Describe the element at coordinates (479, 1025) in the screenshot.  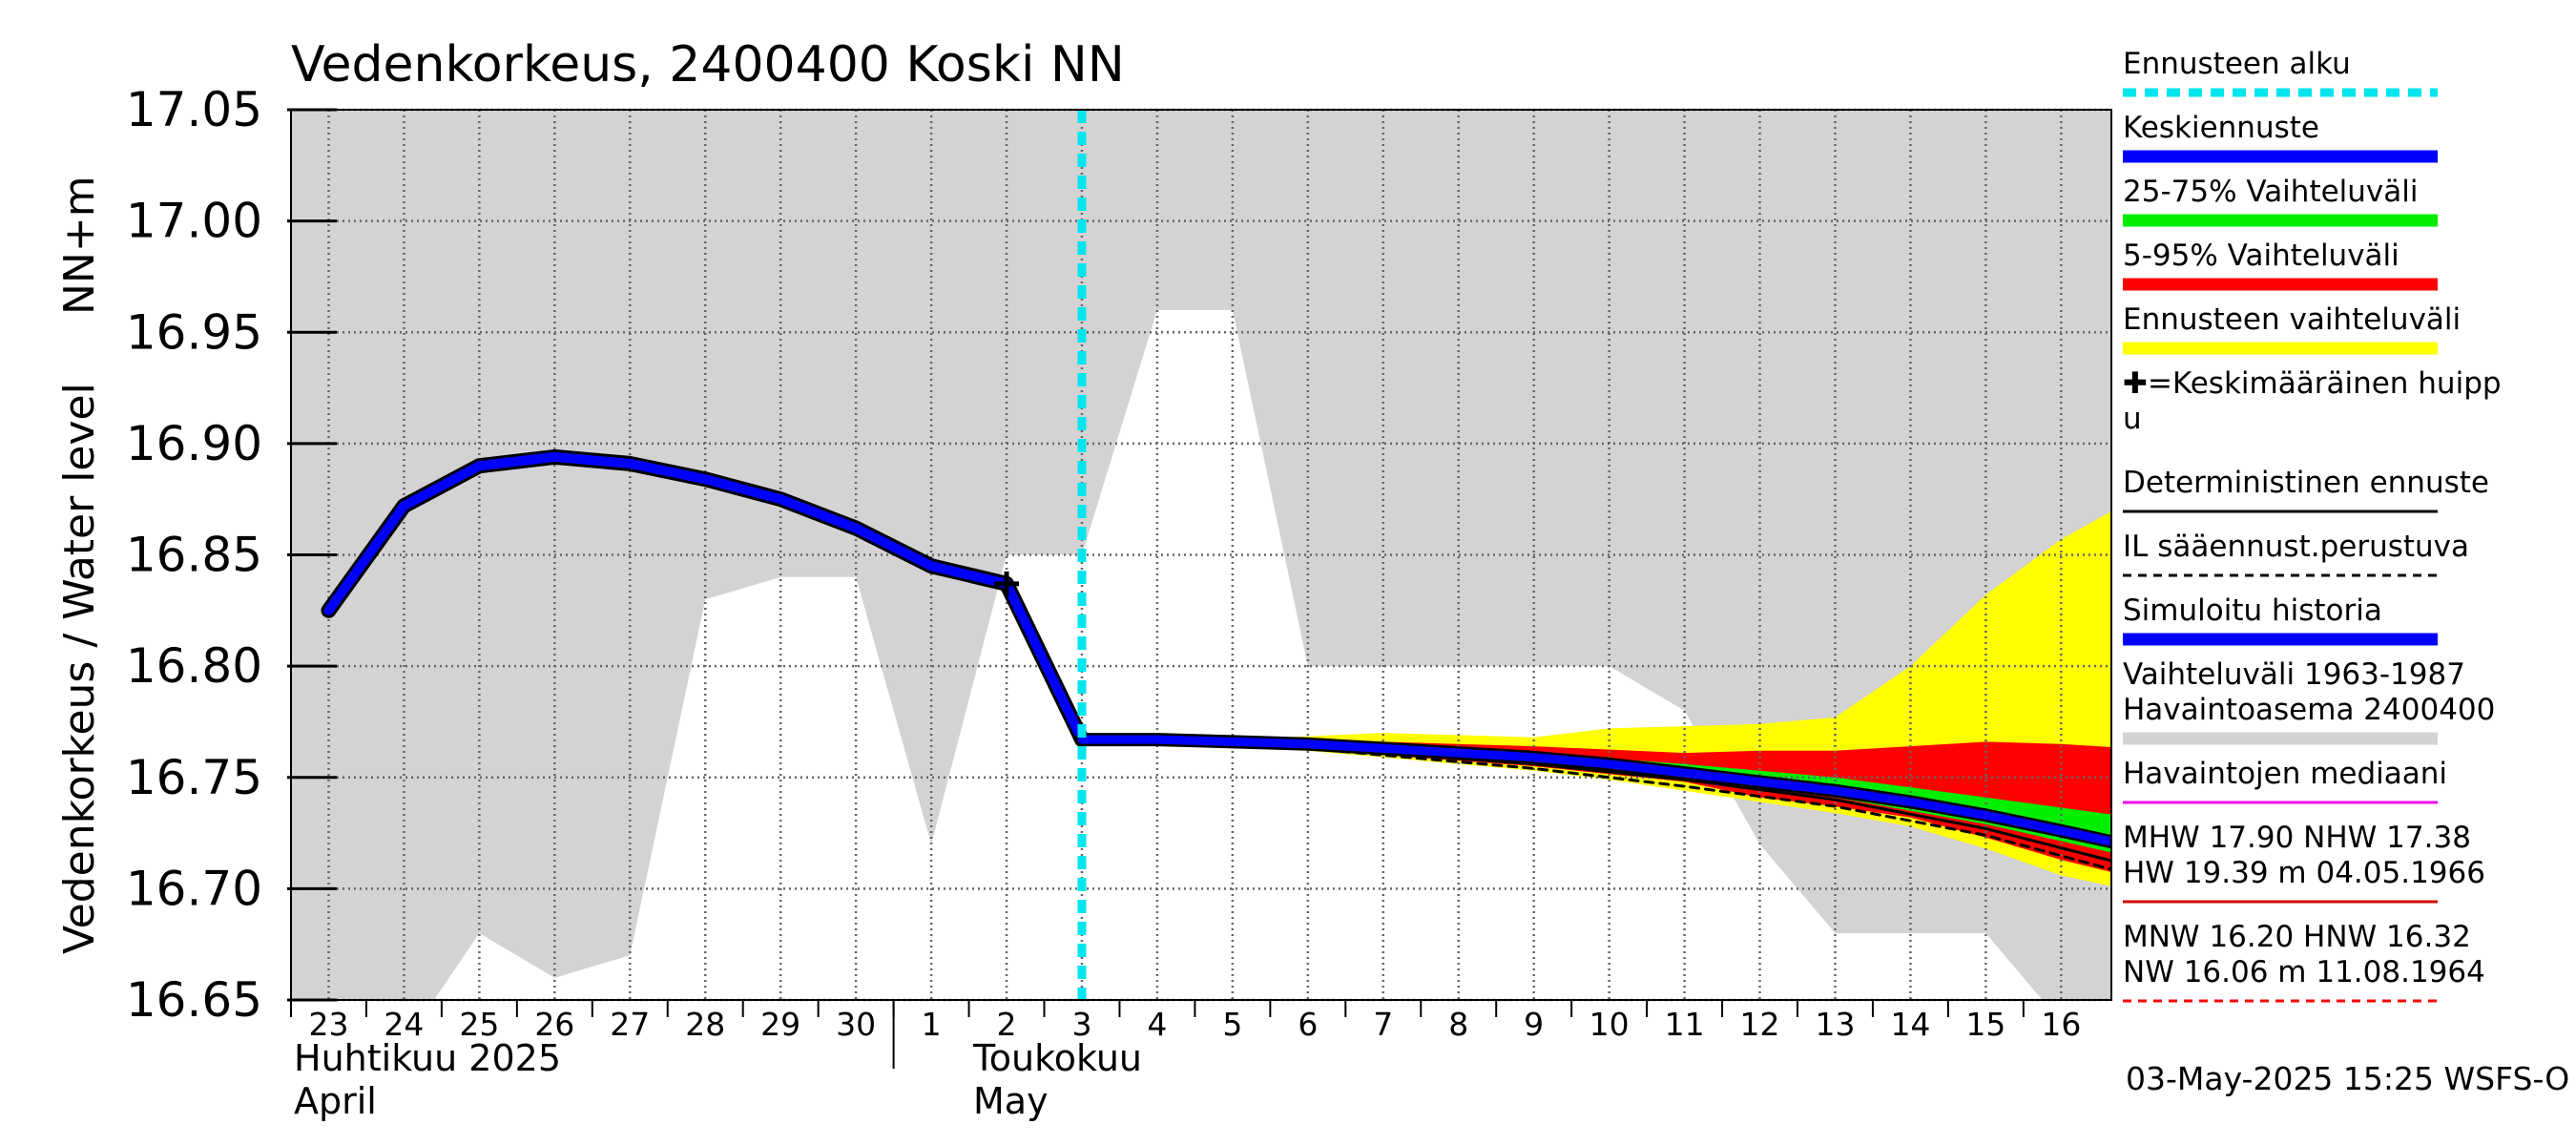
I see `x-tick-label: 25` at that location.